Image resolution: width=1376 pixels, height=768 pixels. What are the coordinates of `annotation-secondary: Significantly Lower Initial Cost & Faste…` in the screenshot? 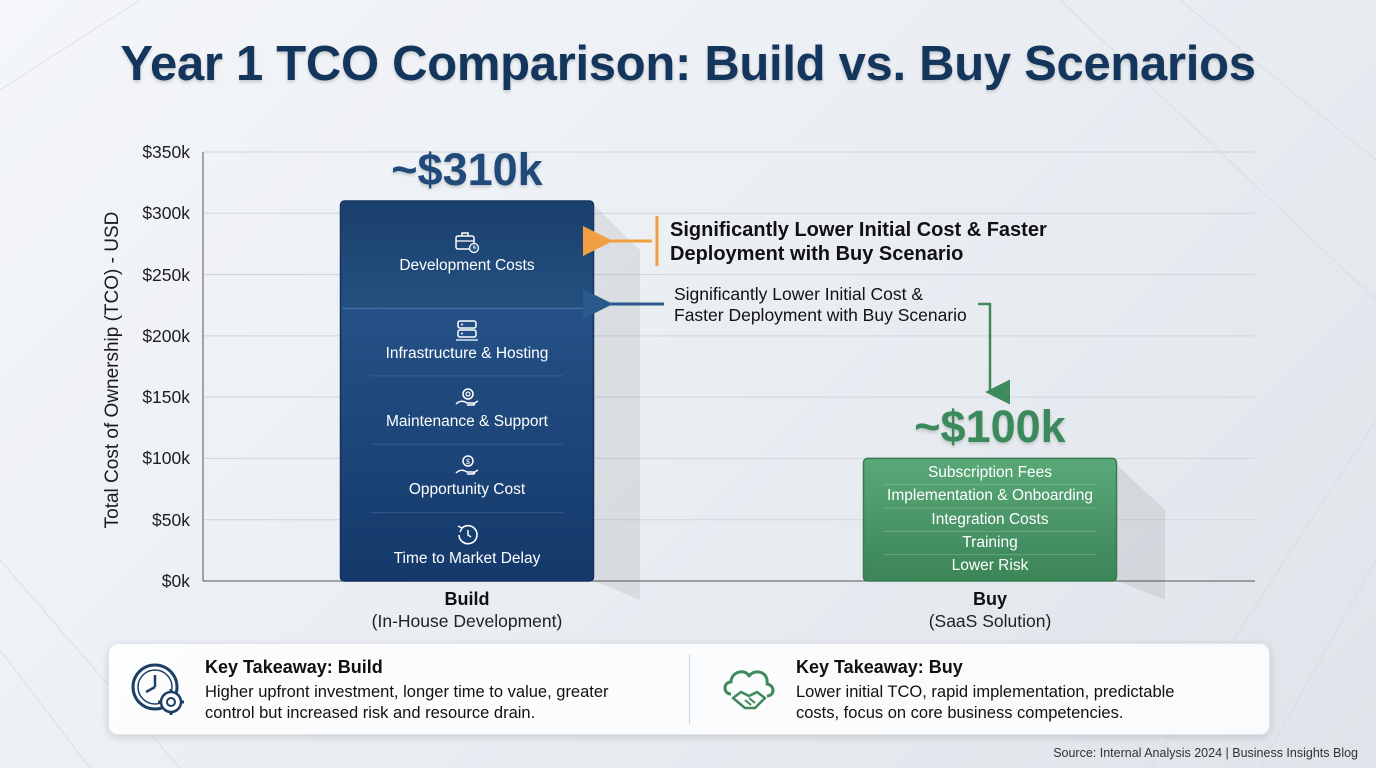 It's located at (839, 305).